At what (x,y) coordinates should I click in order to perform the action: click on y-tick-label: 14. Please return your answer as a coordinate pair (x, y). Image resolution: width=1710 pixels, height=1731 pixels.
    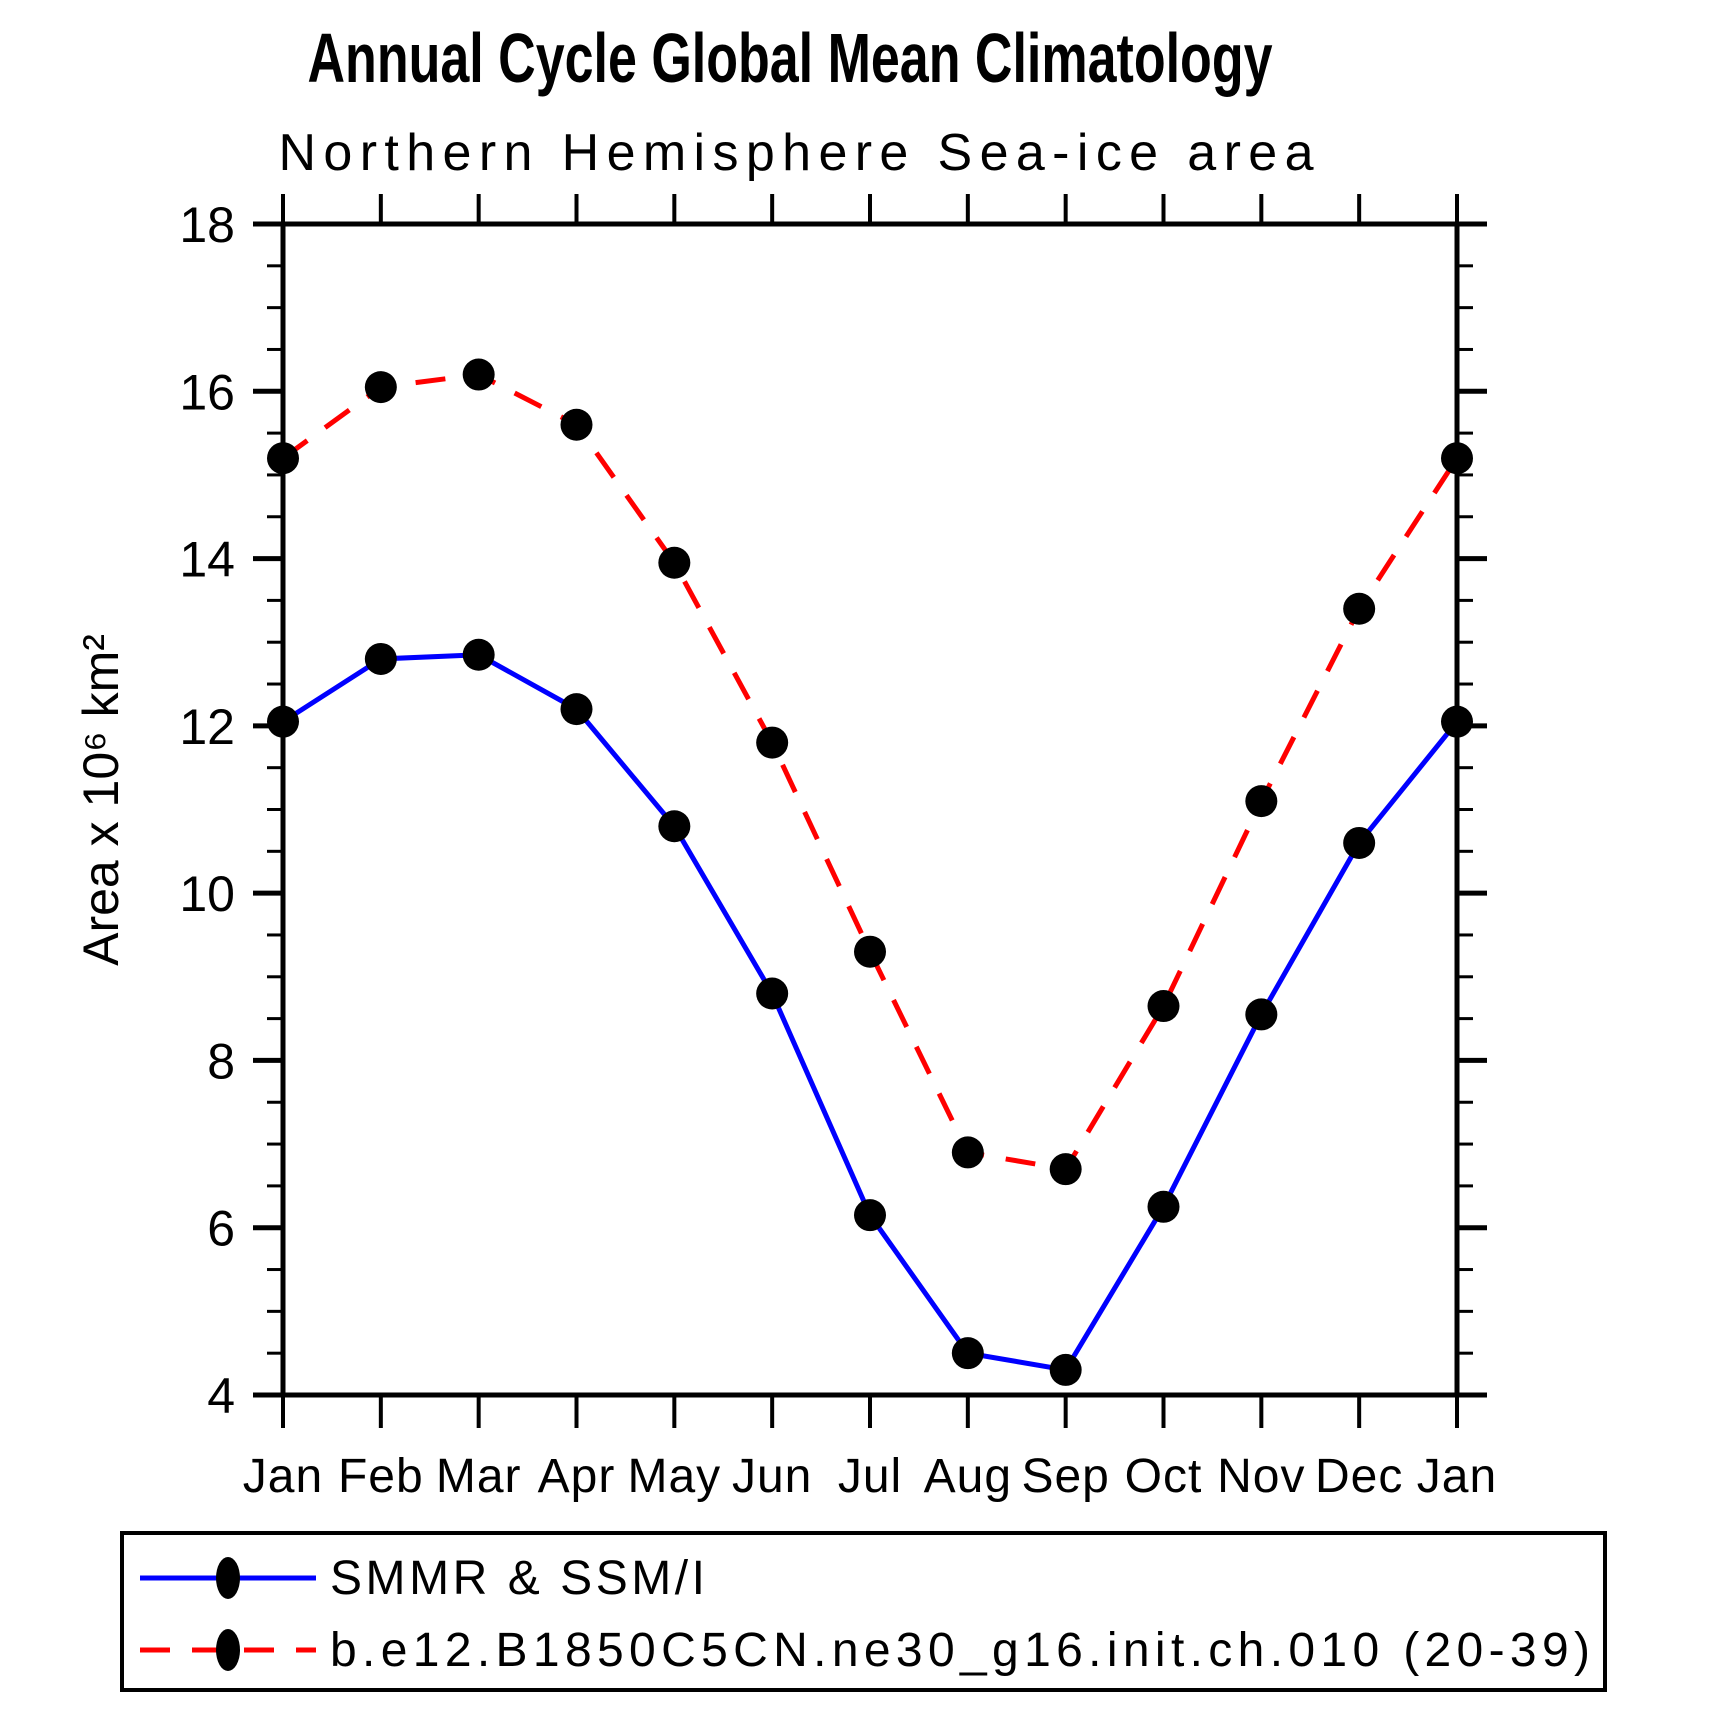
    Looking at the image, I should click on (207, 560).